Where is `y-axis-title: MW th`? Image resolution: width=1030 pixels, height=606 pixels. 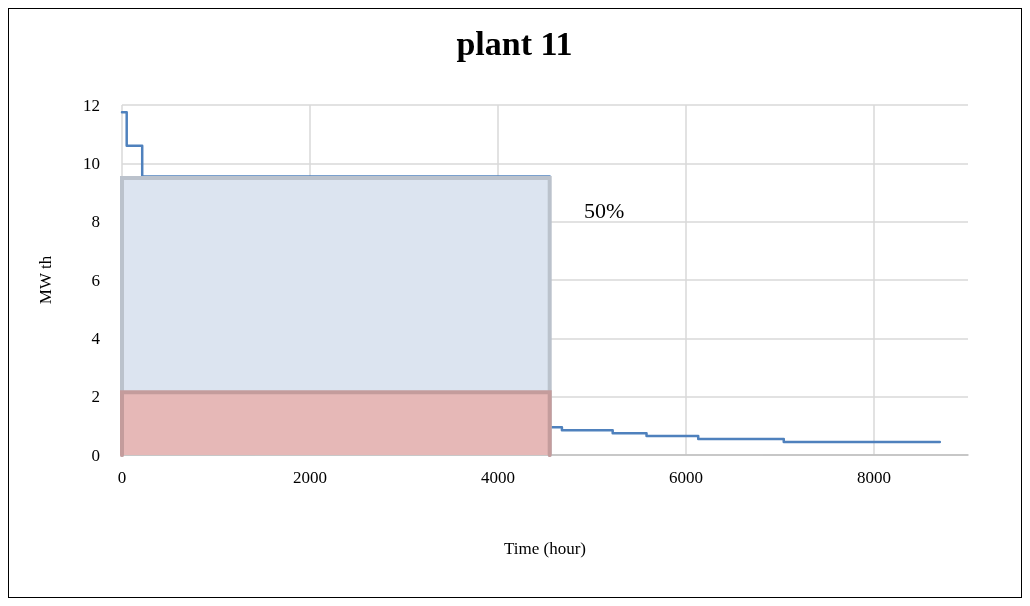 y-axis-title: MW th is located at coordinates (45, 280).